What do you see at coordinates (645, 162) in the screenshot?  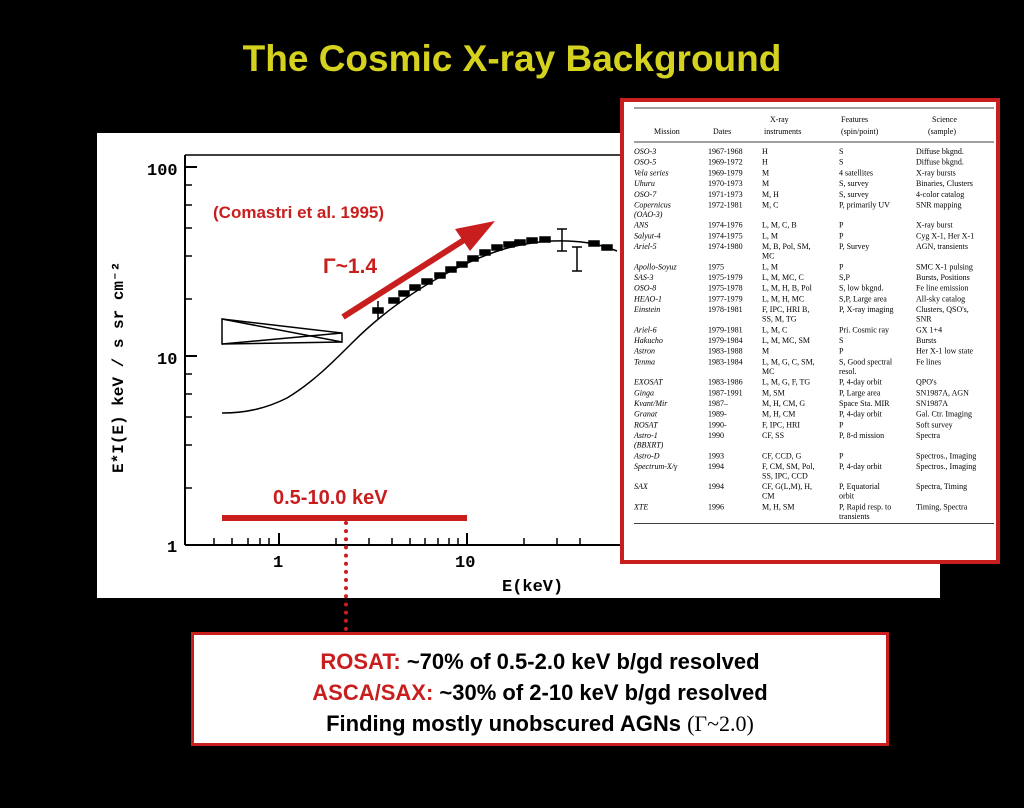 I see `table-mission: OSO-5` at bounding box center [645, 162].